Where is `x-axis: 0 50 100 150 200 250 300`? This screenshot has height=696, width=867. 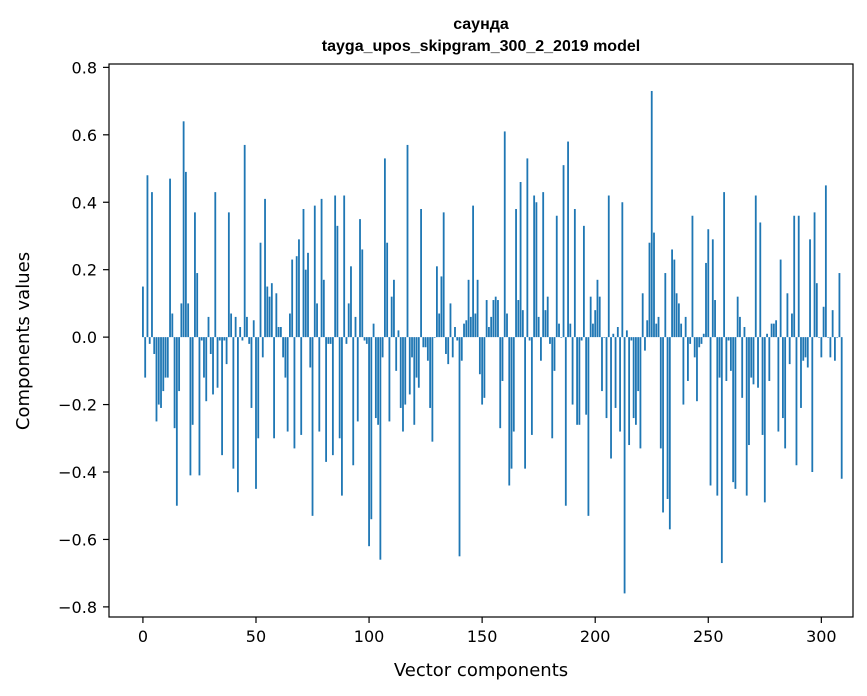
x-axis: 0 50 100 150 200 250 300 is located at coordinates (487, 631).